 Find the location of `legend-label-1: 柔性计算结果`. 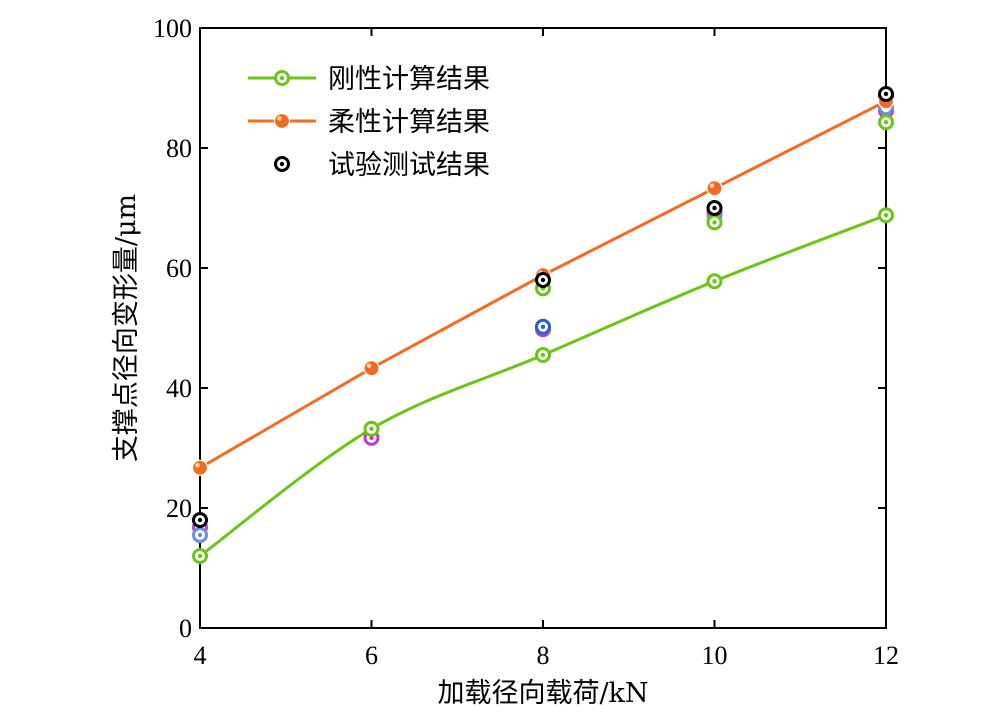

legend-label-1: 柔性计算结果 is located at coordinates (409, 122).